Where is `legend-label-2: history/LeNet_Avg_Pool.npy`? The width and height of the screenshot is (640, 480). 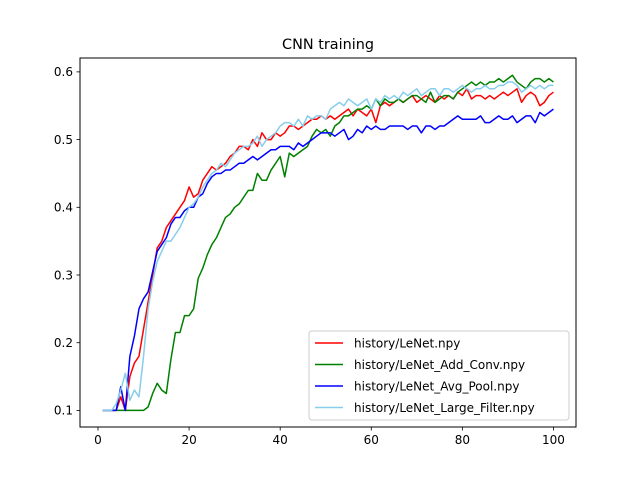 legend-label-2: history/LeNet_Avg_Pool.npy is located at coordinates (436, 386).